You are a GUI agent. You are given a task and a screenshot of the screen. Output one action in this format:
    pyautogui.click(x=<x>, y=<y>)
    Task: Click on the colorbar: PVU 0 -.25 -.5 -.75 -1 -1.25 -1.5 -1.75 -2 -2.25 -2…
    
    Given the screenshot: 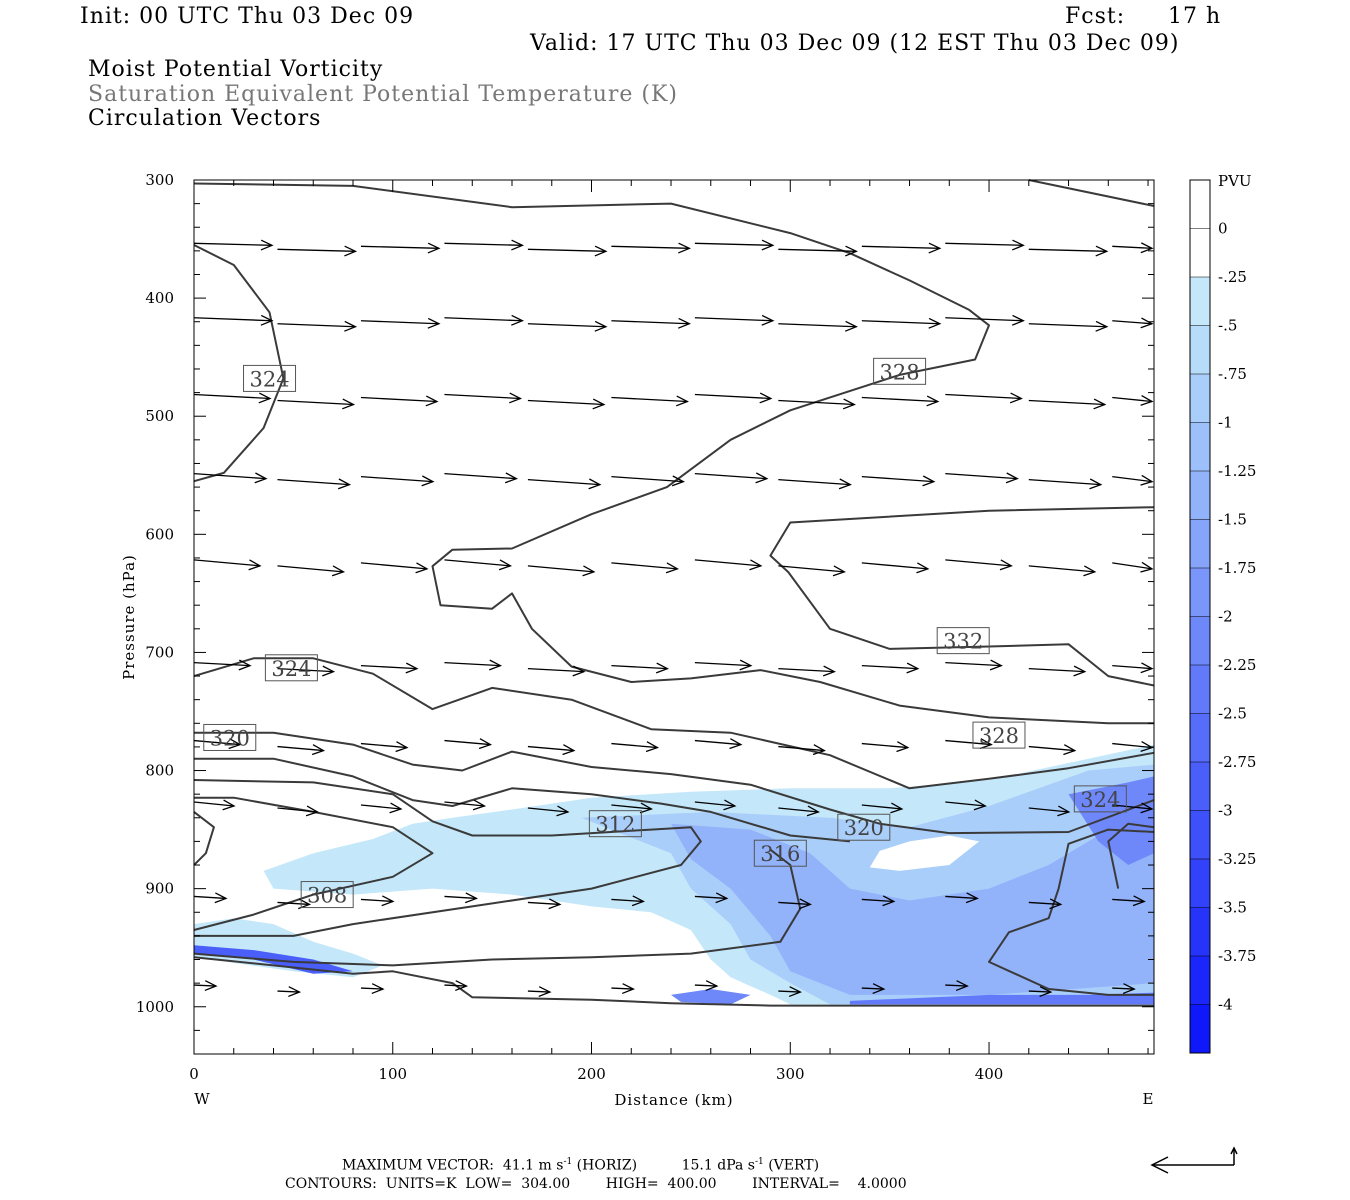 What is the action you would take?
    pyautogui.click(x=1222, y=613)
    